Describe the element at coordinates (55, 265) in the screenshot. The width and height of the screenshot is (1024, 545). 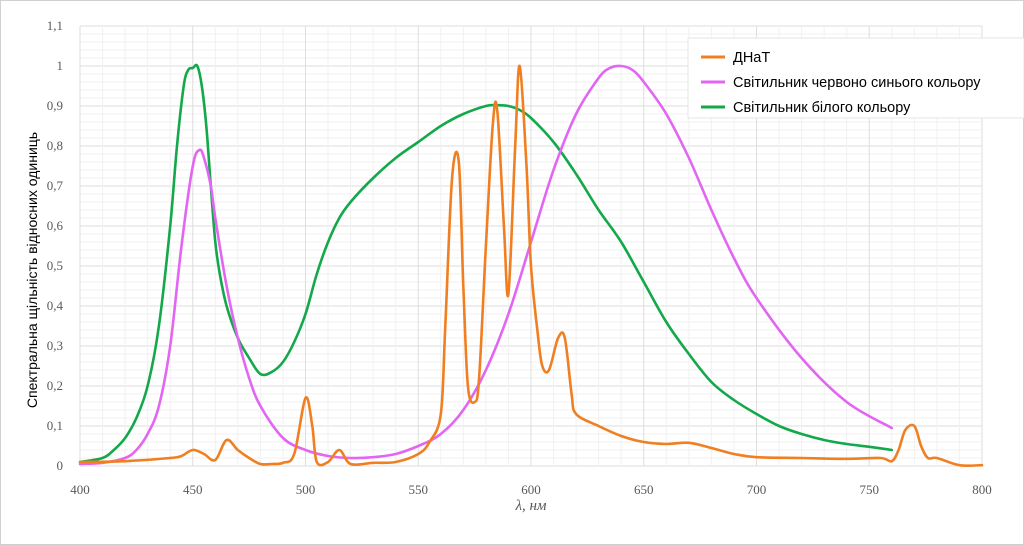
I see `y-tick-label: 0,5` at that location.